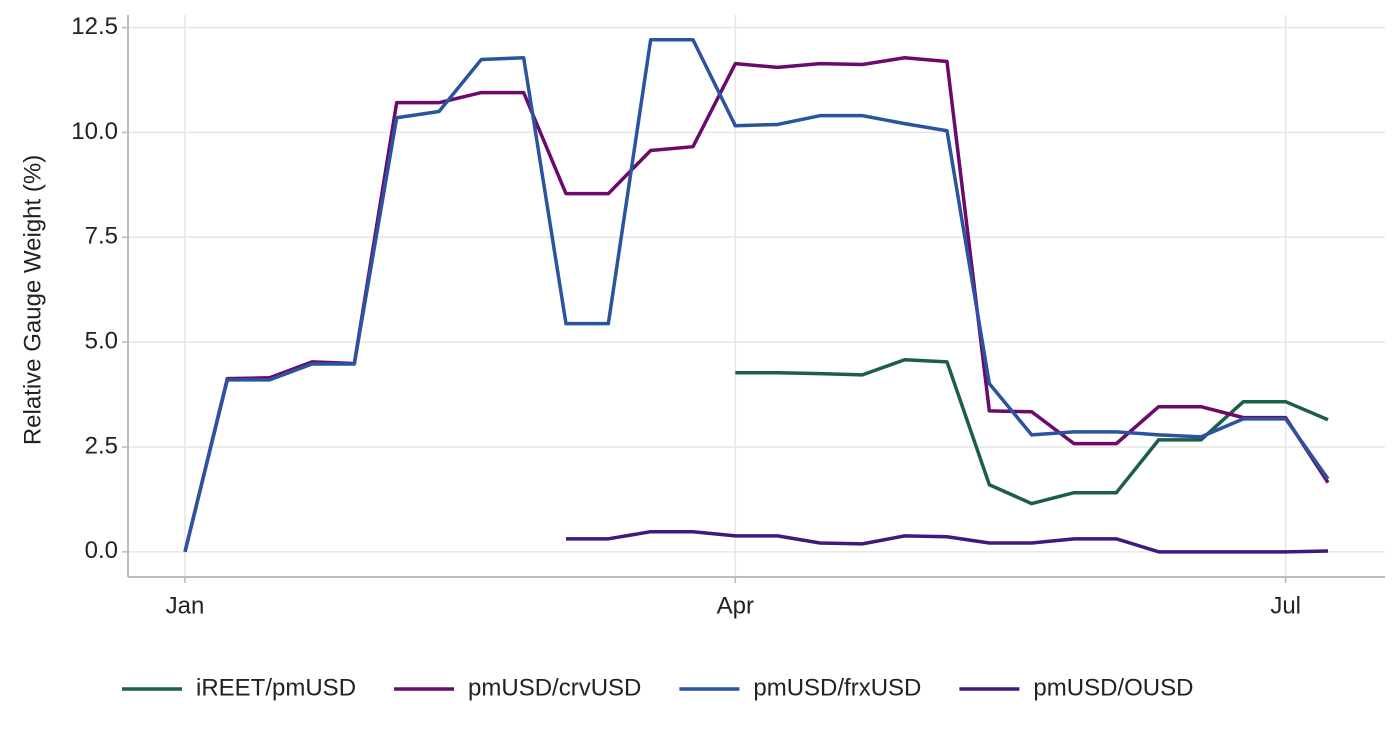  Describe the element at coordinates (1285, 605) in the screenshot. I see `x-tick-label: Jul` at that location.